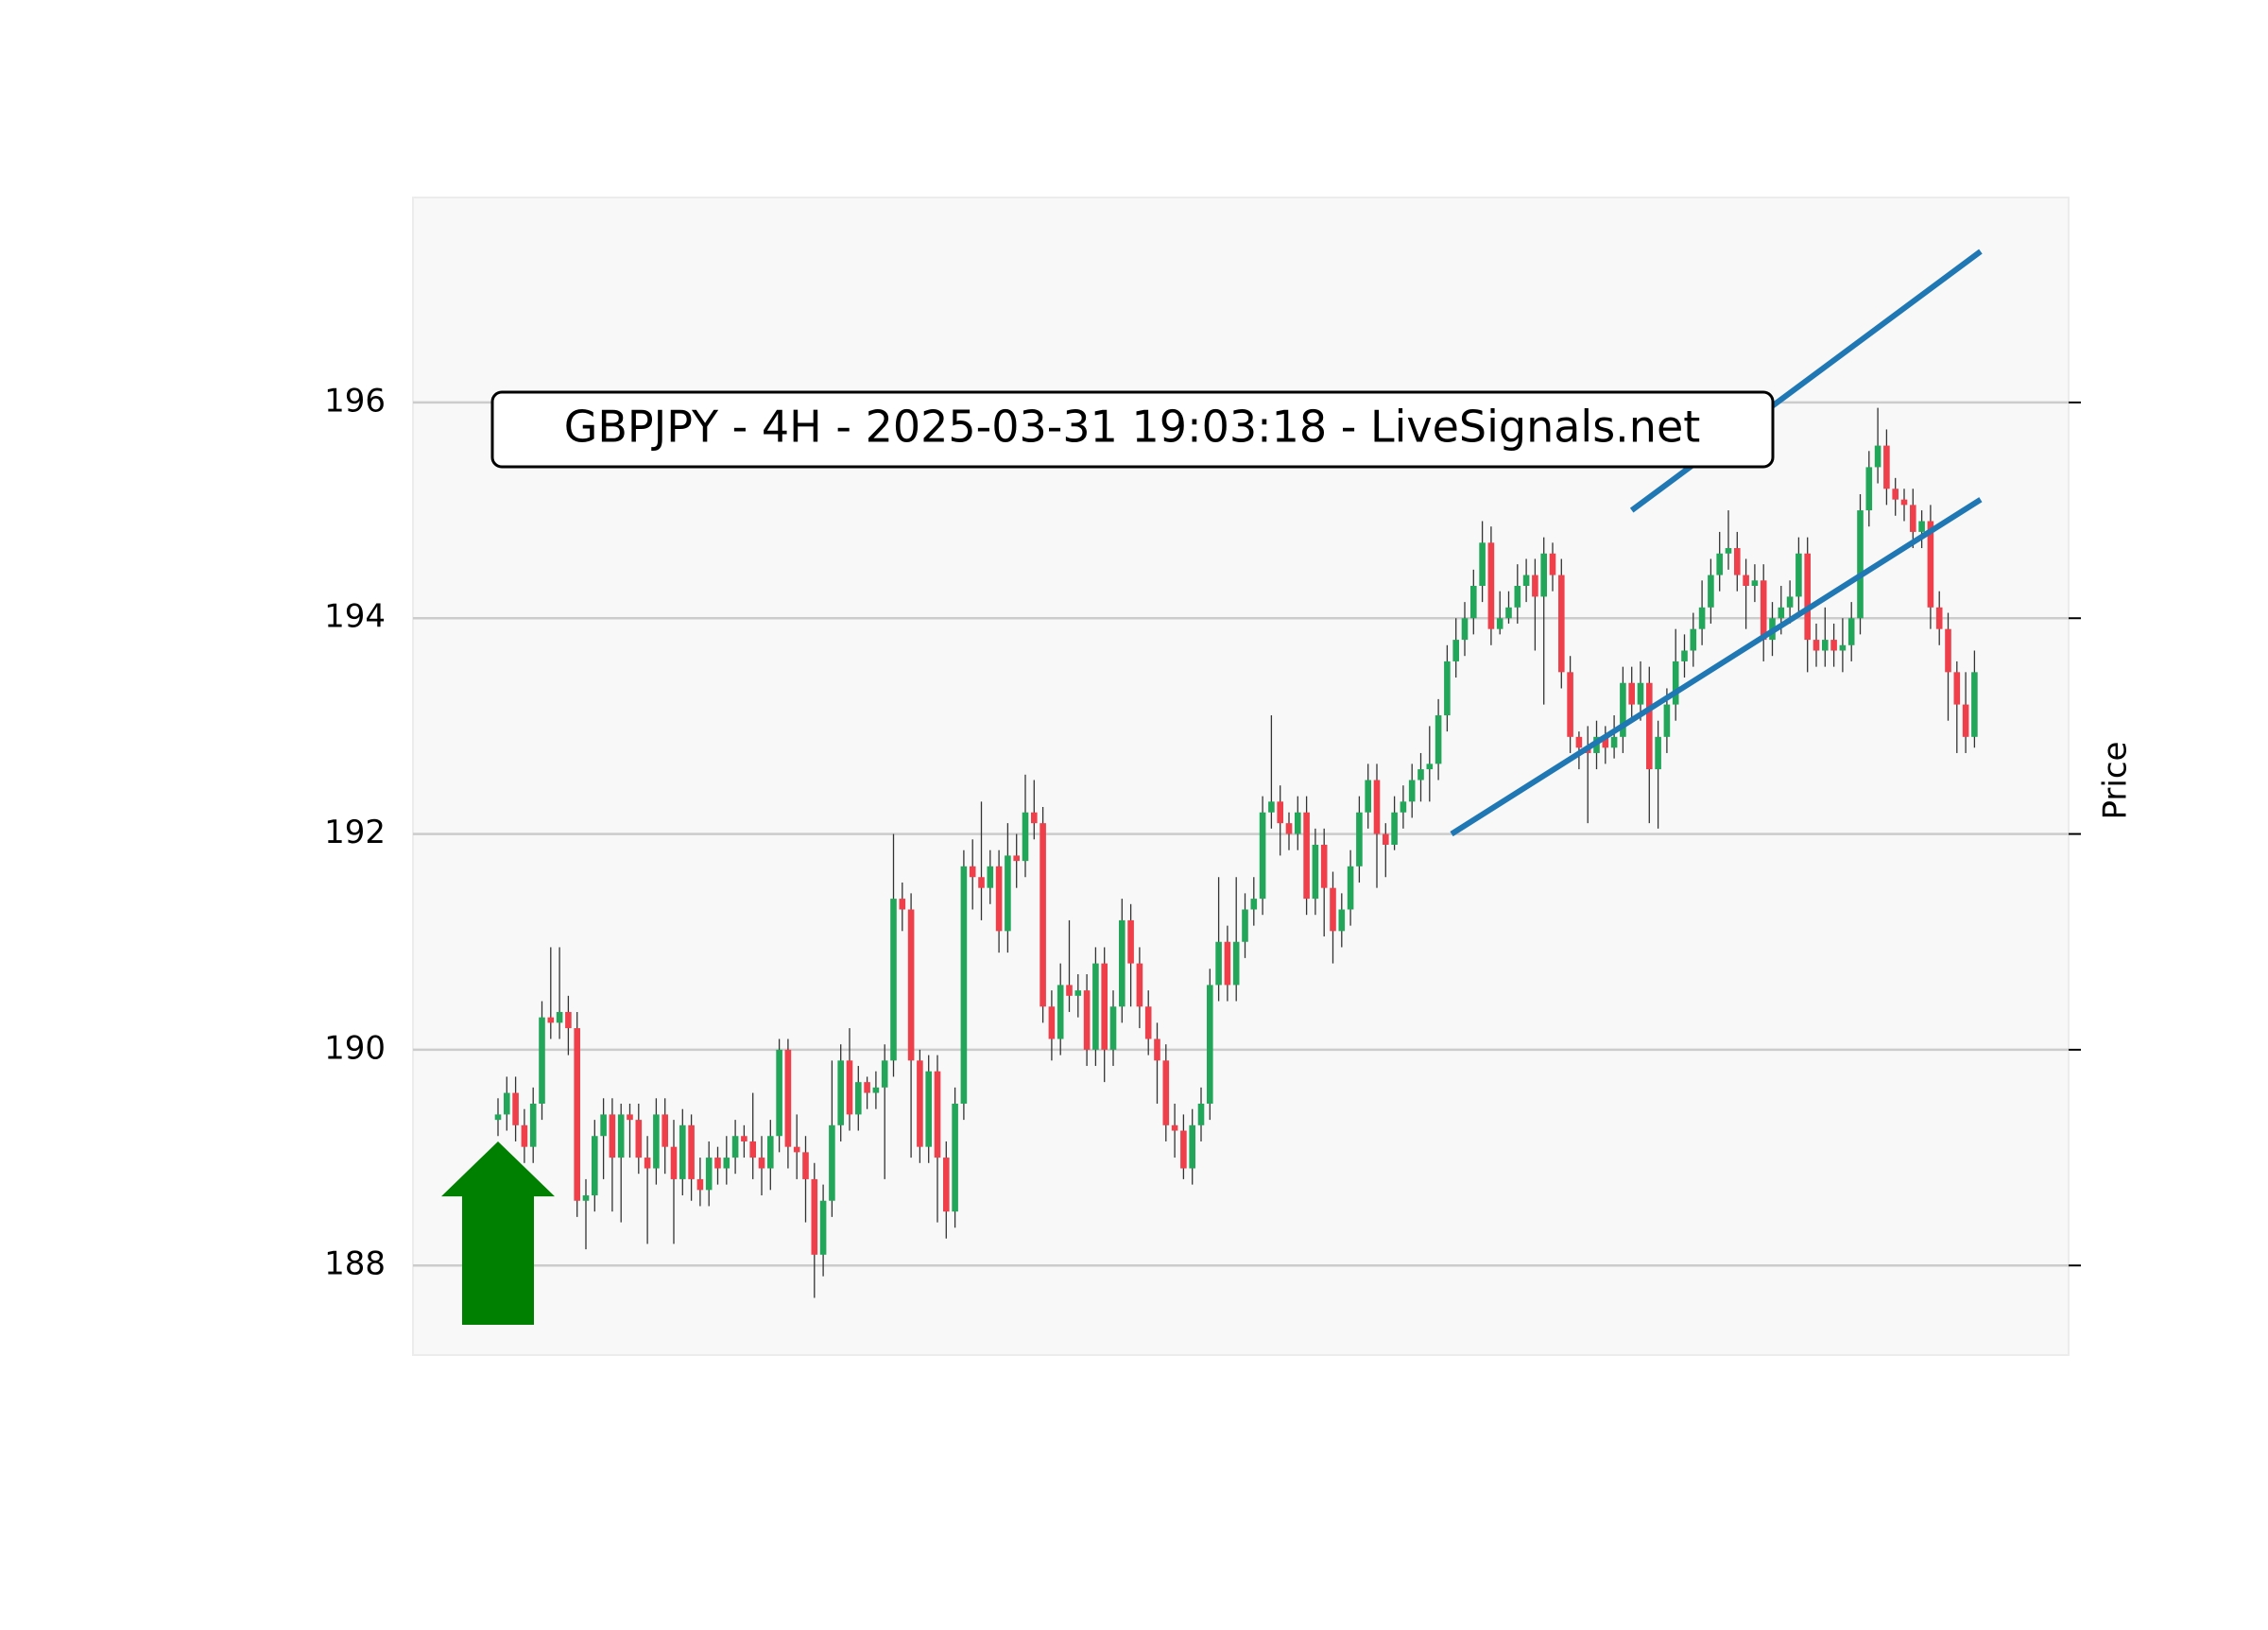 The height and width of the screenshot is (1630, 2268). Describe the element at coordinates (355, 401) in the screenshot. I see `y-tick-label: 196` at that location.